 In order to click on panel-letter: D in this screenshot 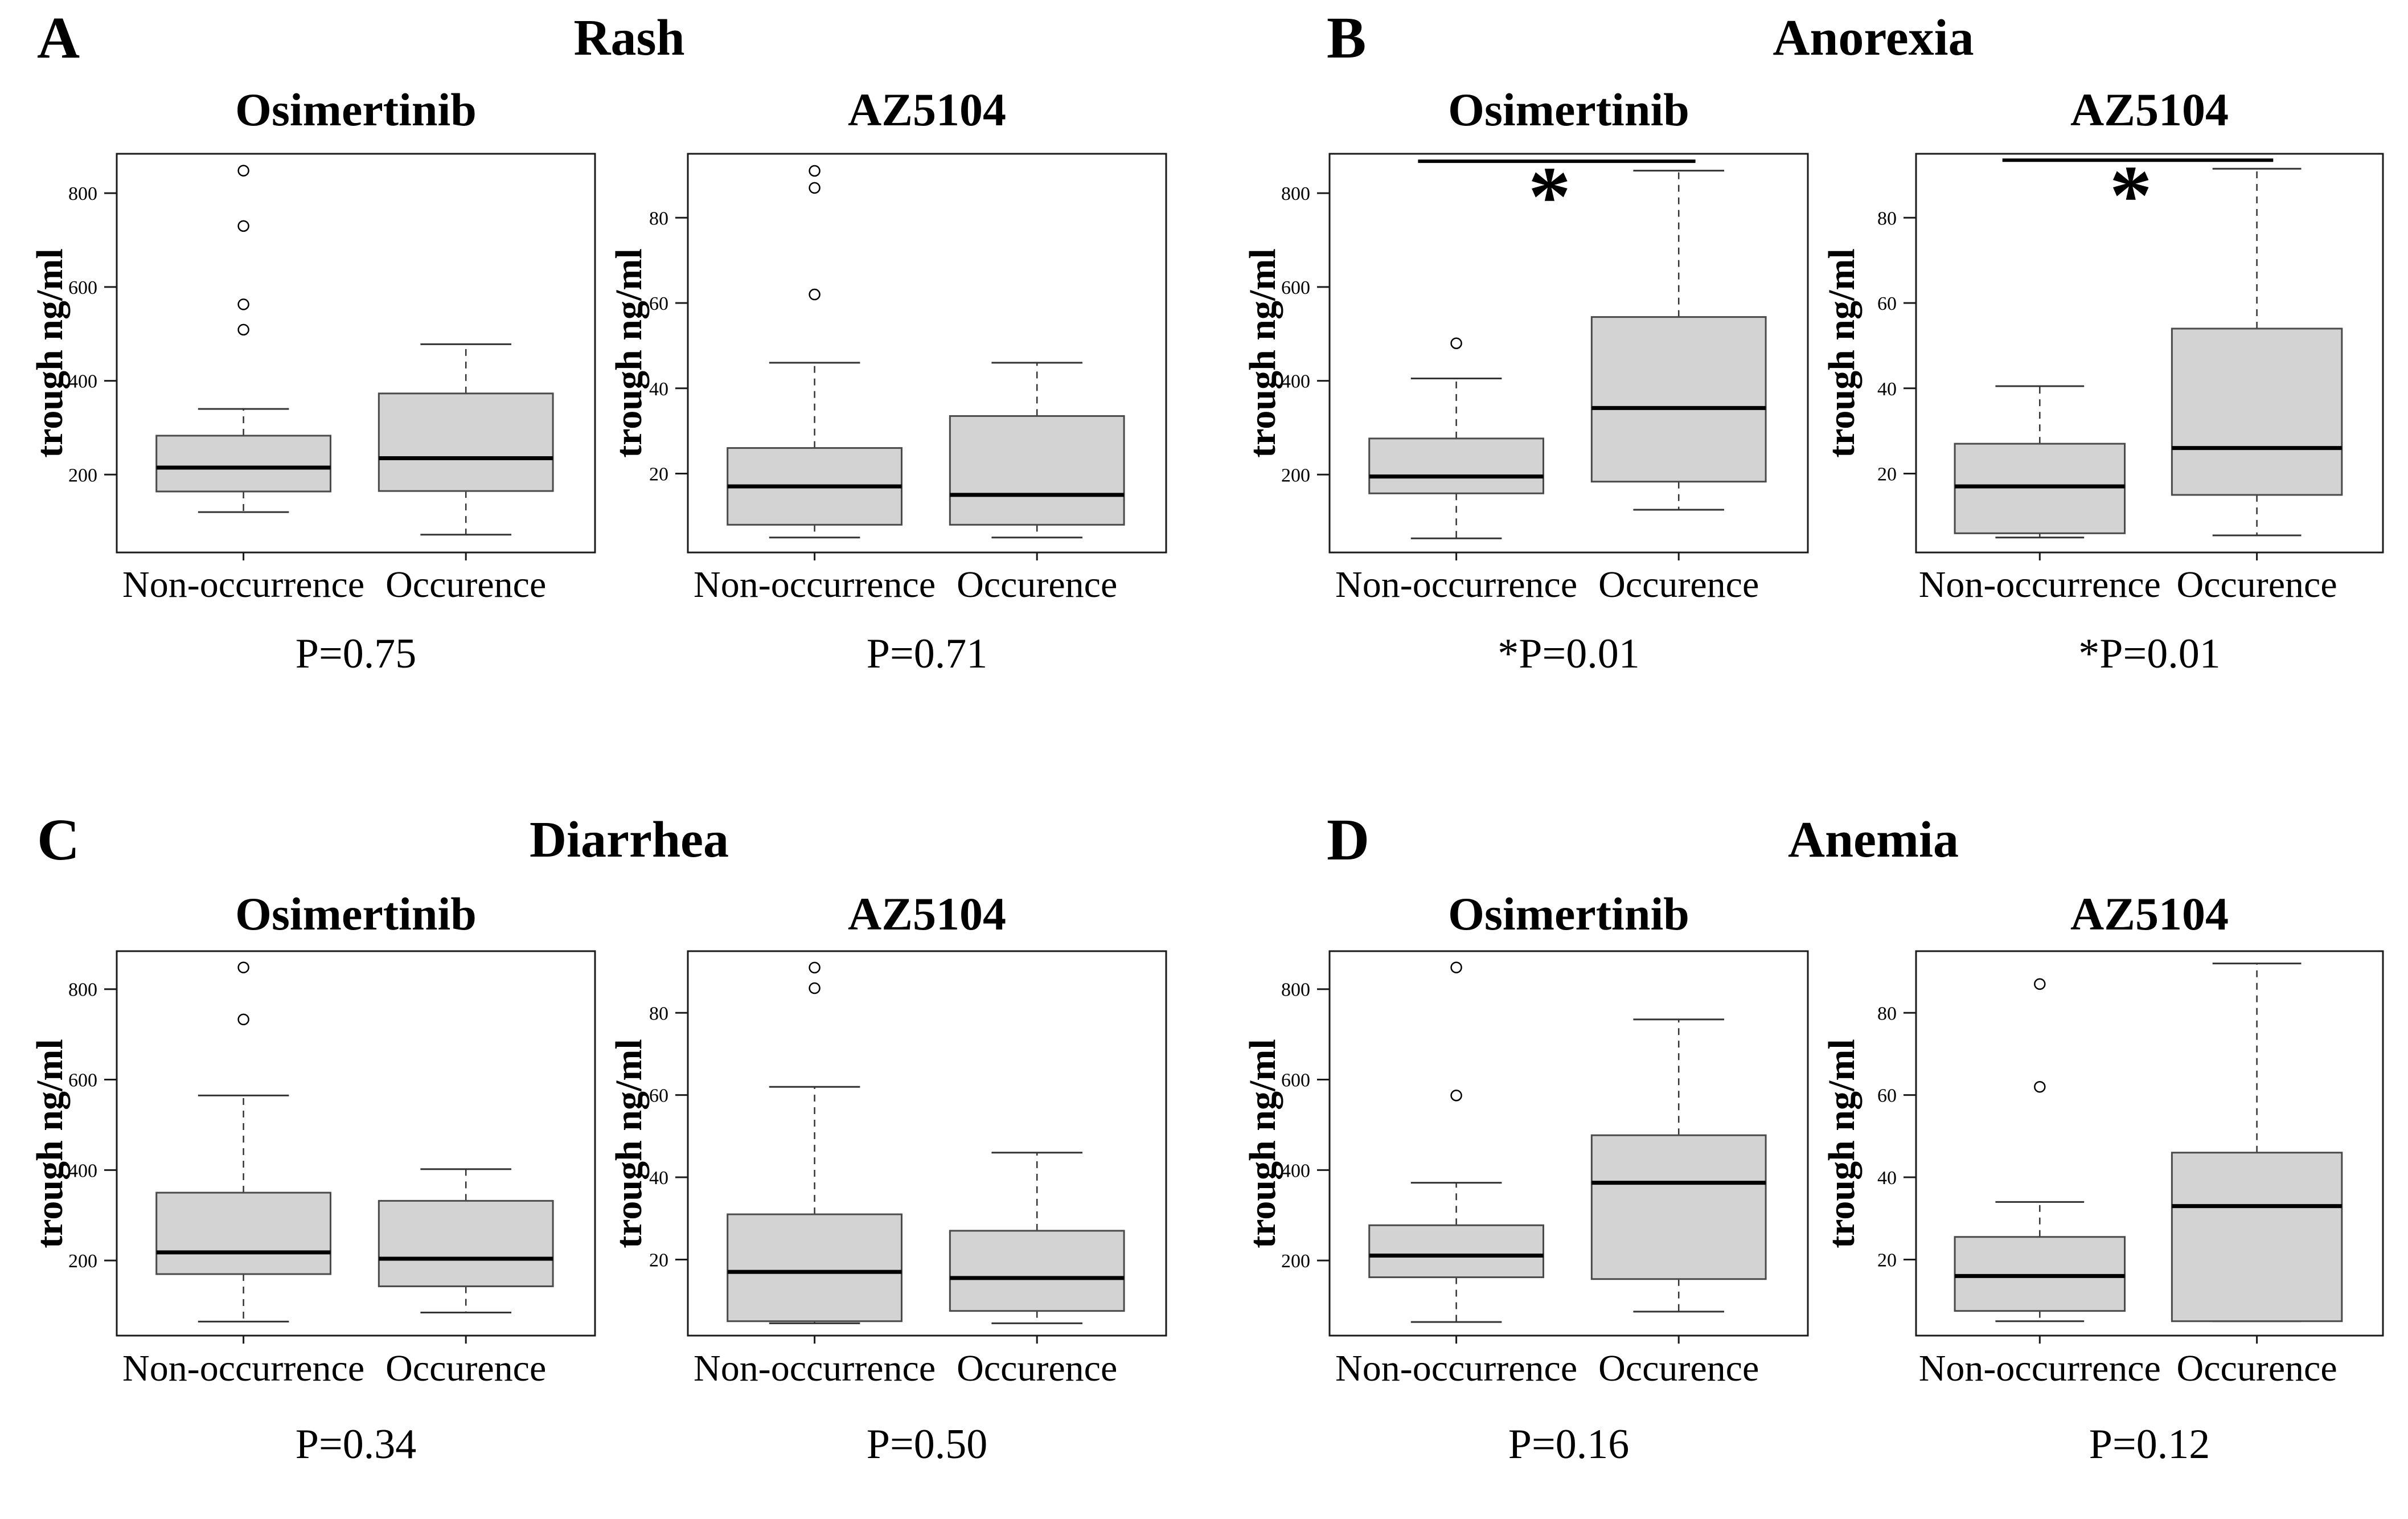, I will do `click(1348, 840)`.